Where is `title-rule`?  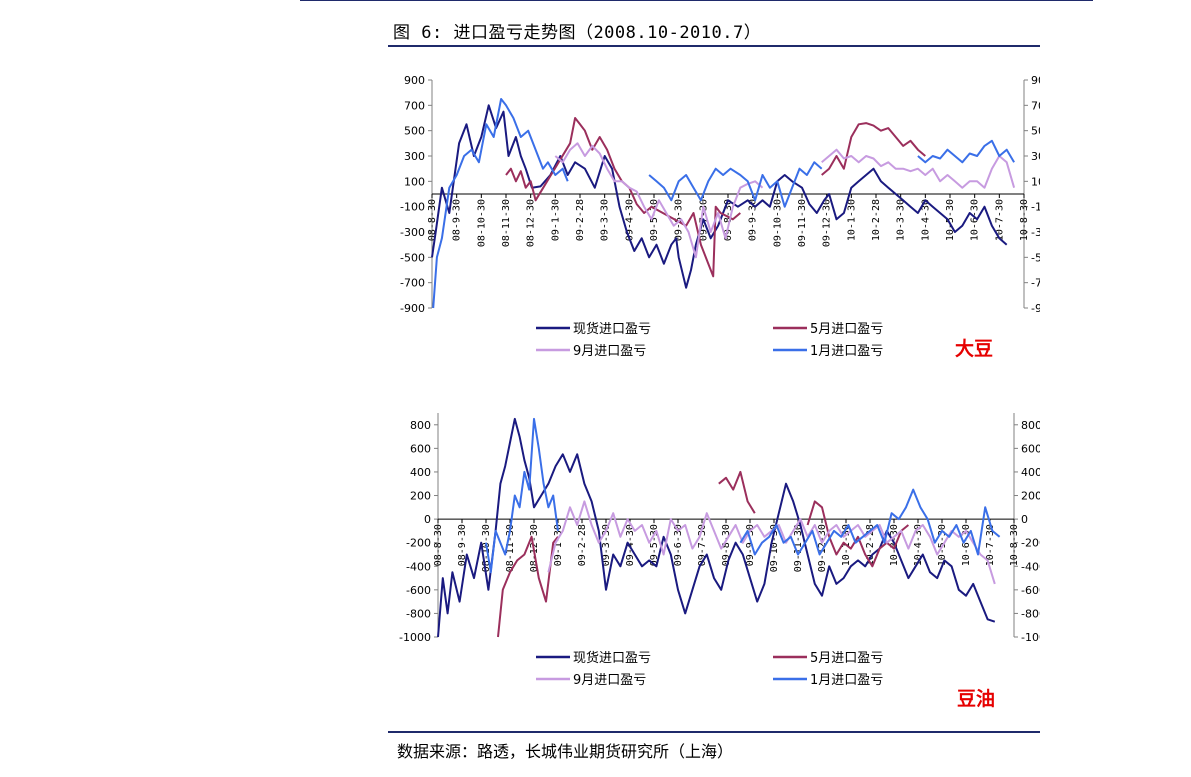
title-rule is located at coordinates (714, 46).